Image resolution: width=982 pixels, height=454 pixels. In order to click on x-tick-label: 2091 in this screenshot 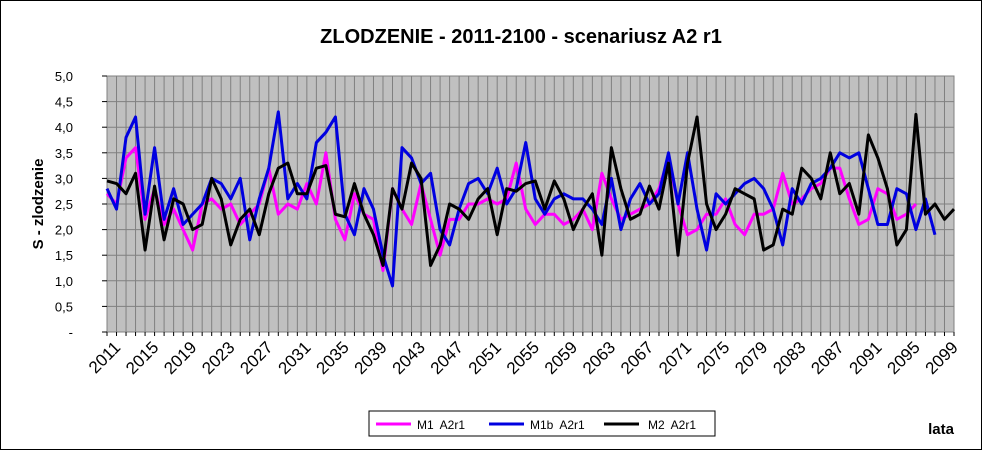, I will do `click(865, 358)`.